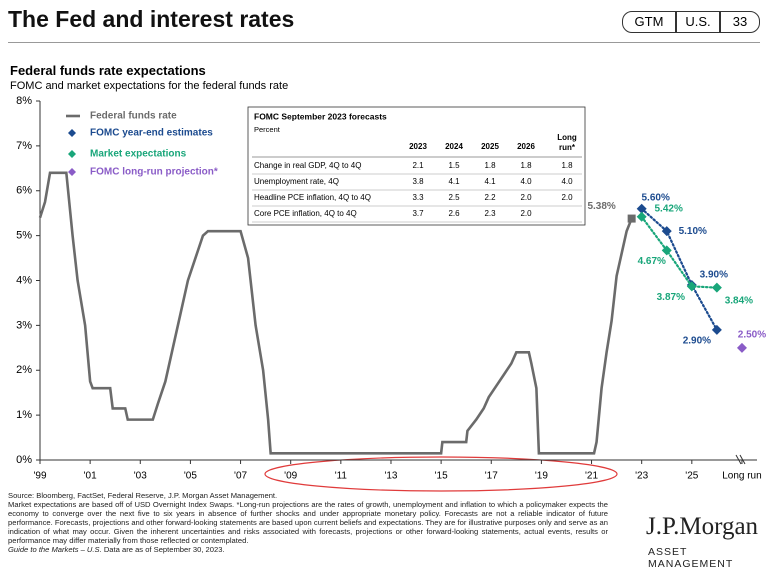  What do you see at coordinates (108, 70) in the screenshot?
I see `chart-title: Federal funds rate expectations` at bounding box center [108, 70].